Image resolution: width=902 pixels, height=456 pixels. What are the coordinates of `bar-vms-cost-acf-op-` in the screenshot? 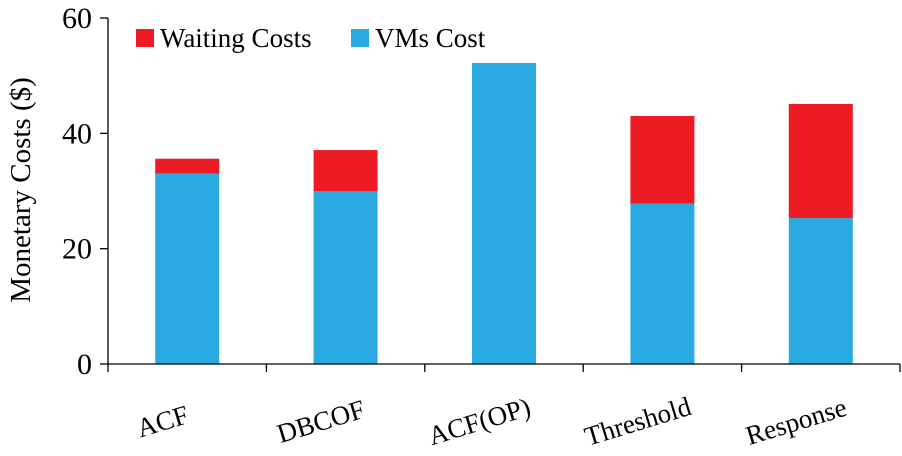 It's located at (504, 213).